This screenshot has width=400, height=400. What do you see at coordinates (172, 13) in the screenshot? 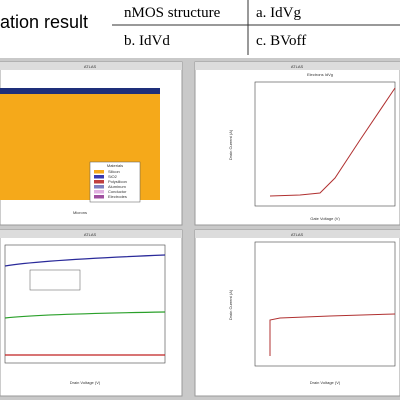
I see `table-cell: nMOS structure` at bounding box center [172, 13].